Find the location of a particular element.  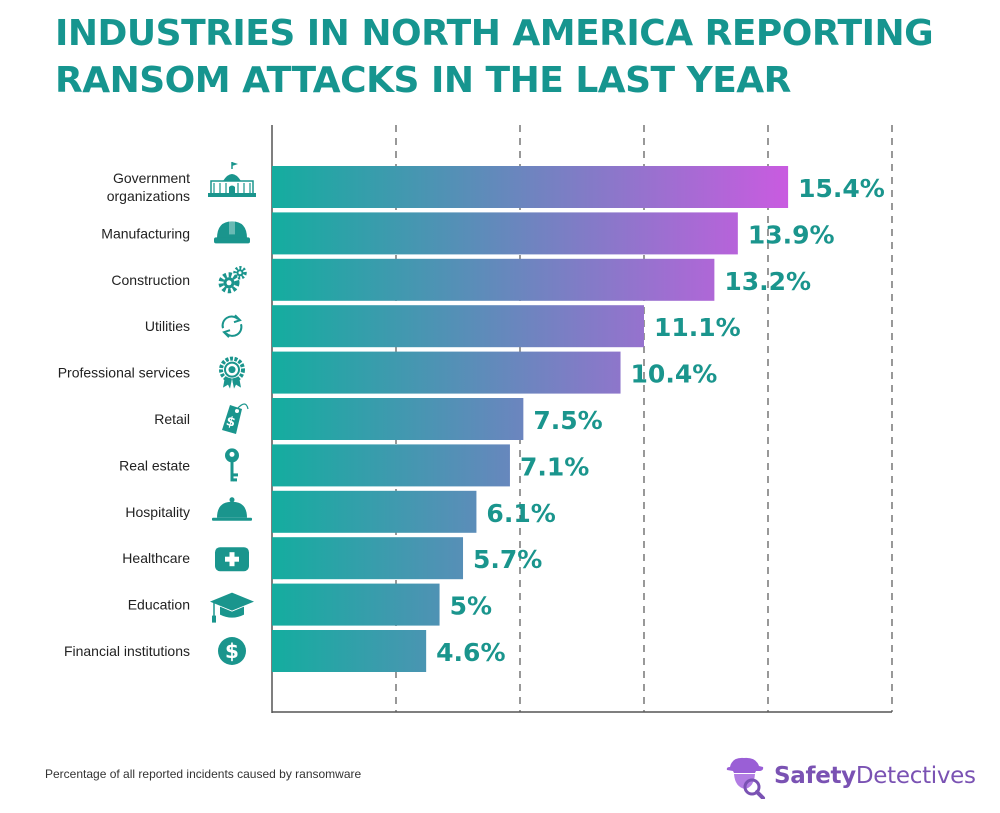

category-label-2: Construction is located at coordinates (150, 280).